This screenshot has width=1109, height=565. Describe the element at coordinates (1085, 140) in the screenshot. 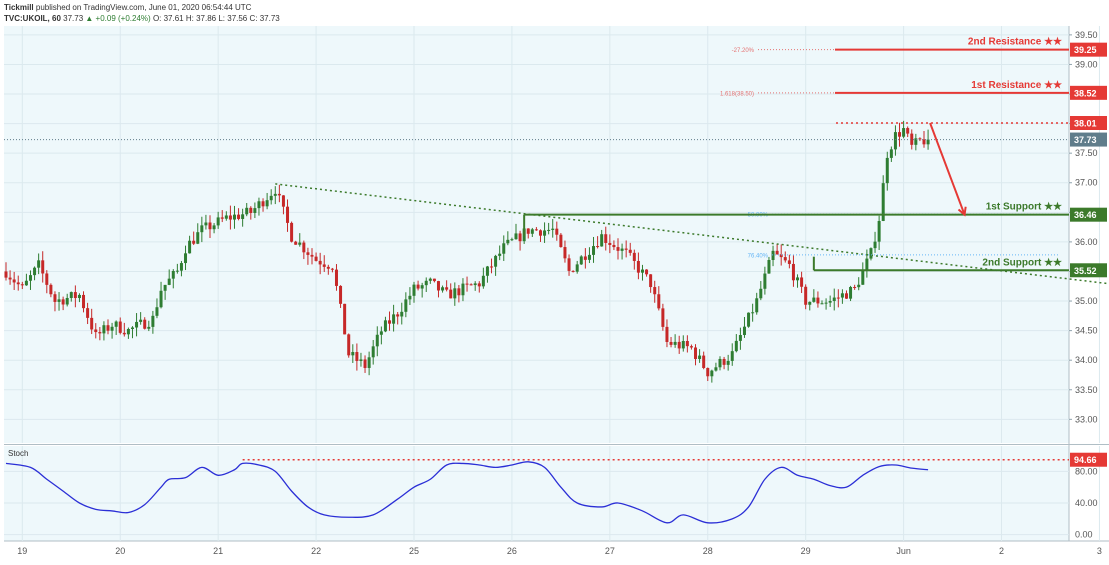

I see `level-last-price-price-label: 37.73` at that location.